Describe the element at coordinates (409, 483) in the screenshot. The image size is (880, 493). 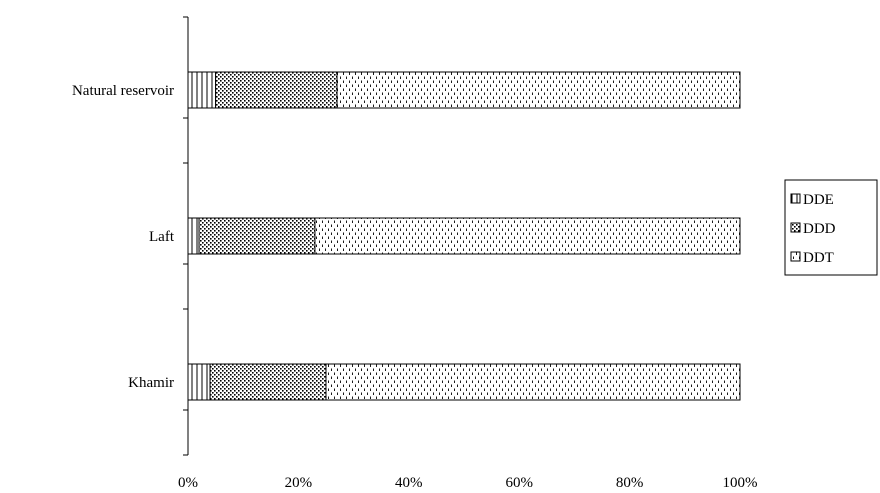
I see `x-tick-label: 40%` at that location.